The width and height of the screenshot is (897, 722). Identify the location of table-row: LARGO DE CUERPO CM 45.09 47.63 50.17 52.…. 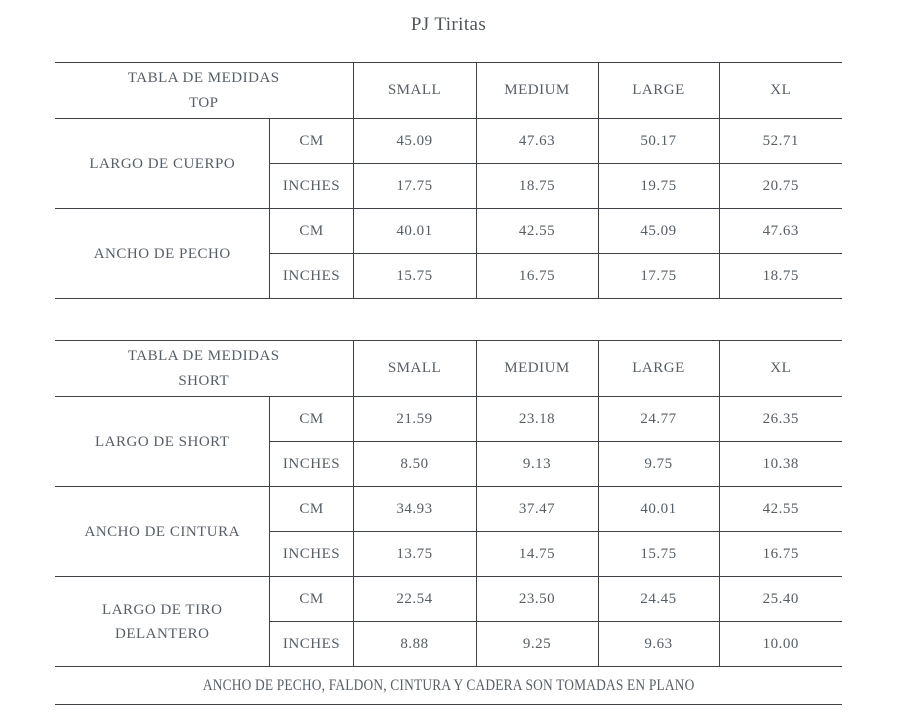
(448, 163).